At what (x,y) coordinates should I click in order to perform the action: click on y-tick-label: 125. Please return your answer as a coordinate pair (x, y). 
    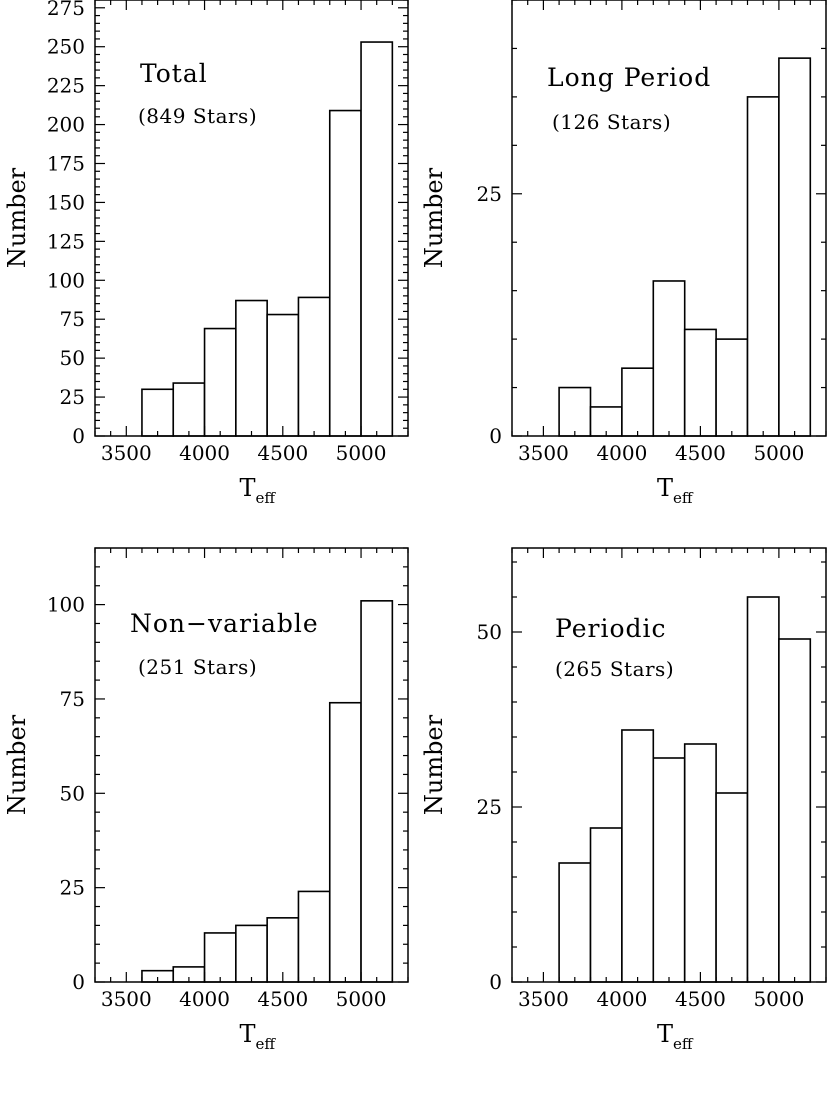
    Looking at the image, I should click on (66, 241).